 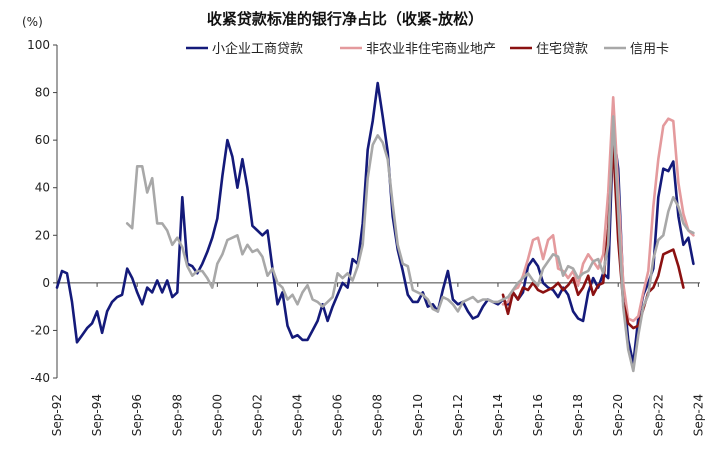 I want to click on y-tick-label: 20, so click(x=42, y=235).